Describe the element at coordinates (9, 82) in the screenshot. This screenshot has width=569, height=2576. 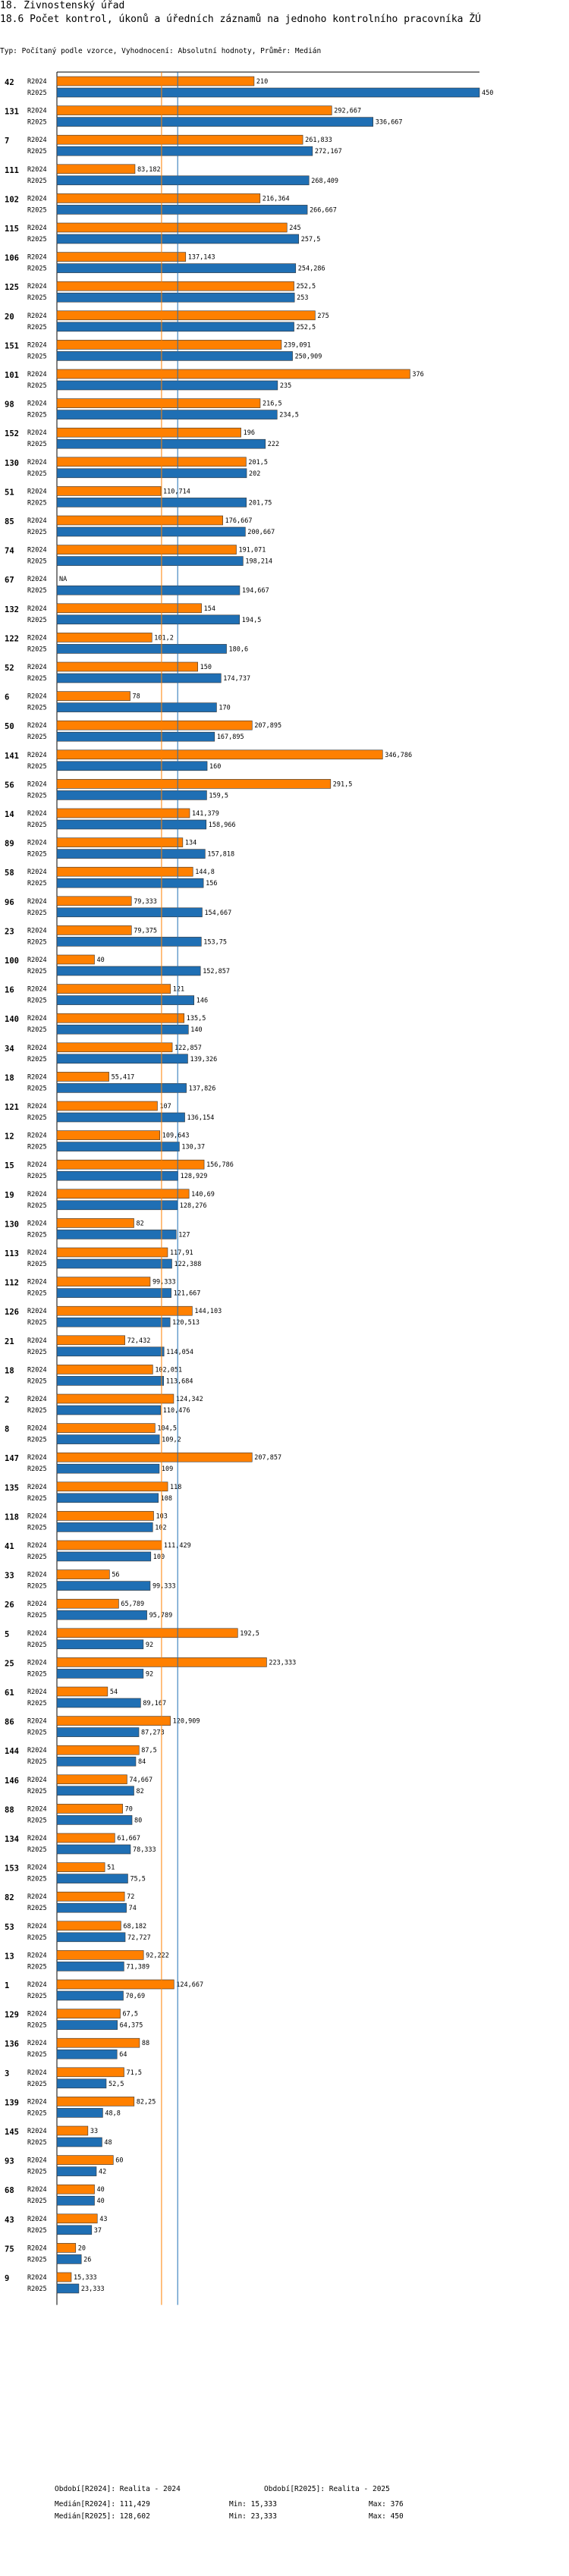
I see `category-label: 42` at that location.